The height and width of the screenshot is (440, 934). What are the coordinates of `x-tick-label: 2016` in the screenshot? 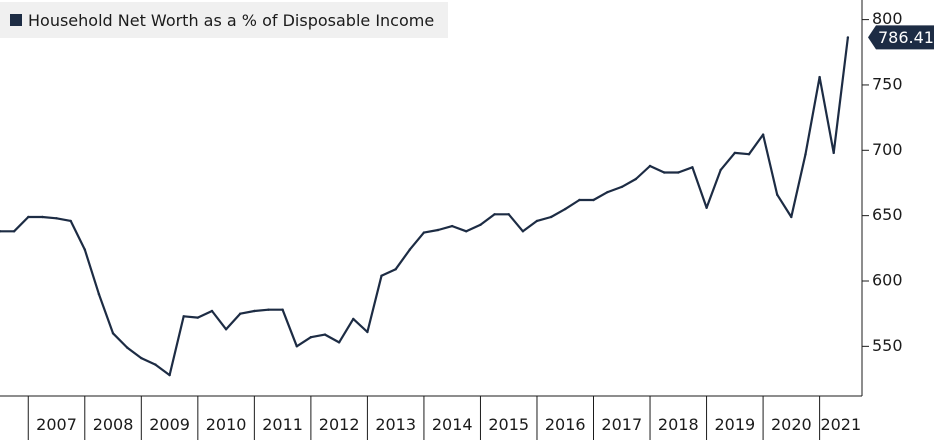 It's located at (565, 424).